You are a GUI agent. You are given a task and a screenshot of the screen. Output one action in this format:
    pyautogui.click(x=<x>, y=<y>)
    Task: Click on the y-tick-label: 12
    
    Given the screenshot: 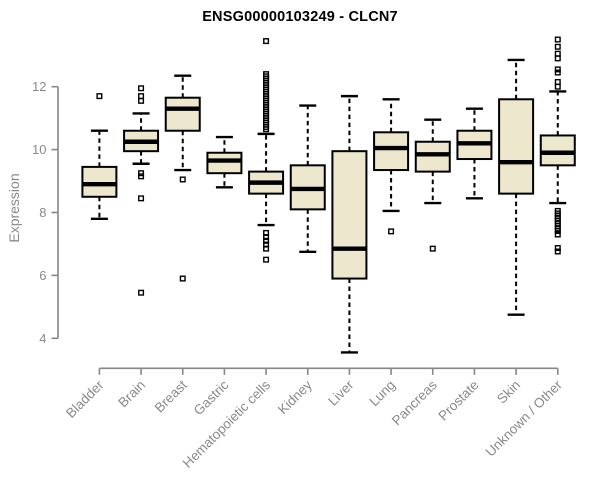 What is the action you would take?
    pyautogui.click(x=39, y=86)
    